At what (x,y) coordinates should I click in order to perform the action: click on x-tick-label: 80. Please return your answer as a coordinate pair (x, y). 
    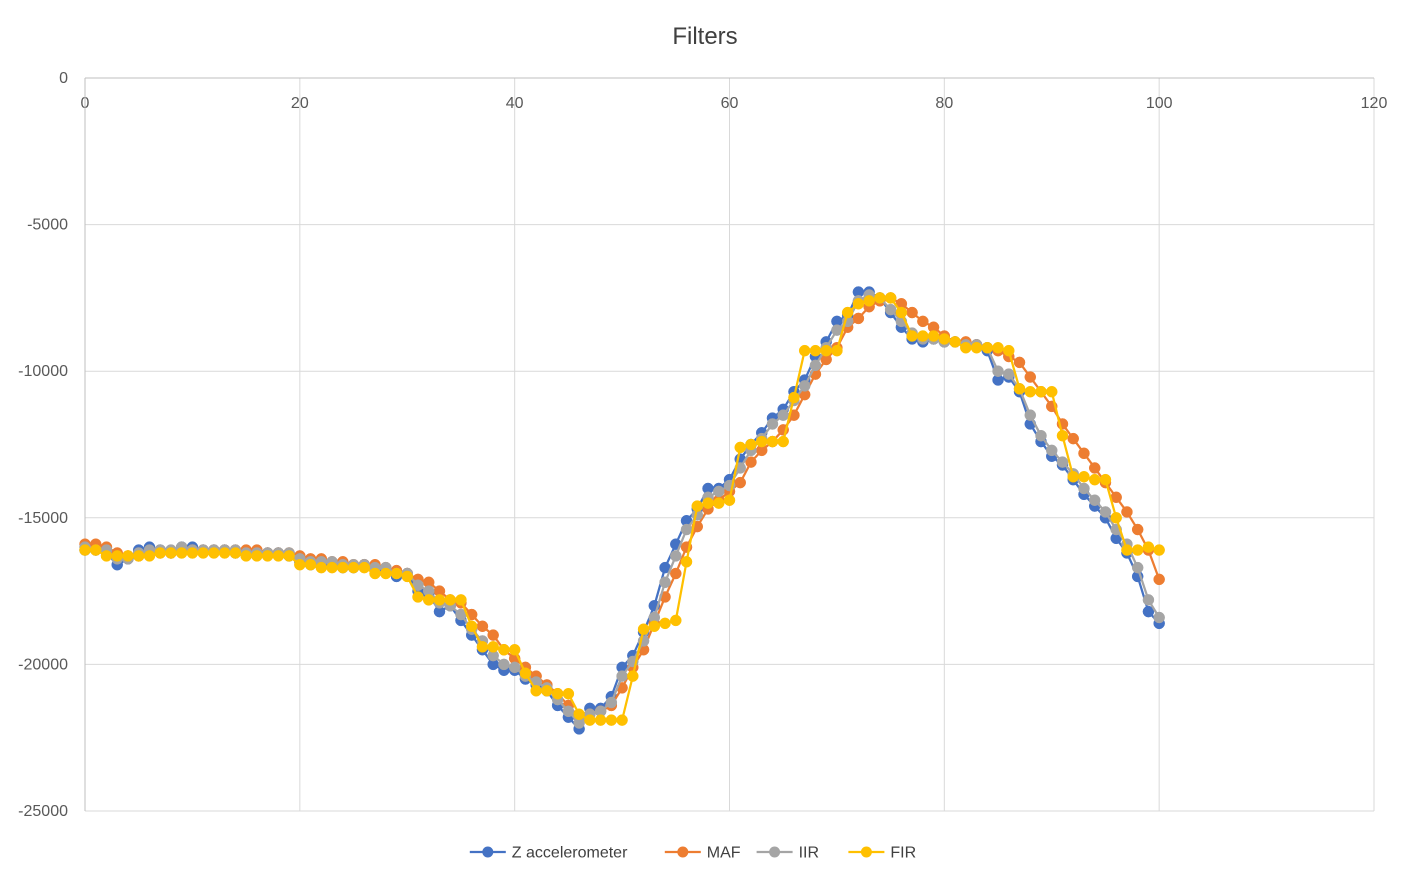
    Looking at the image, I should click on (944, 103).